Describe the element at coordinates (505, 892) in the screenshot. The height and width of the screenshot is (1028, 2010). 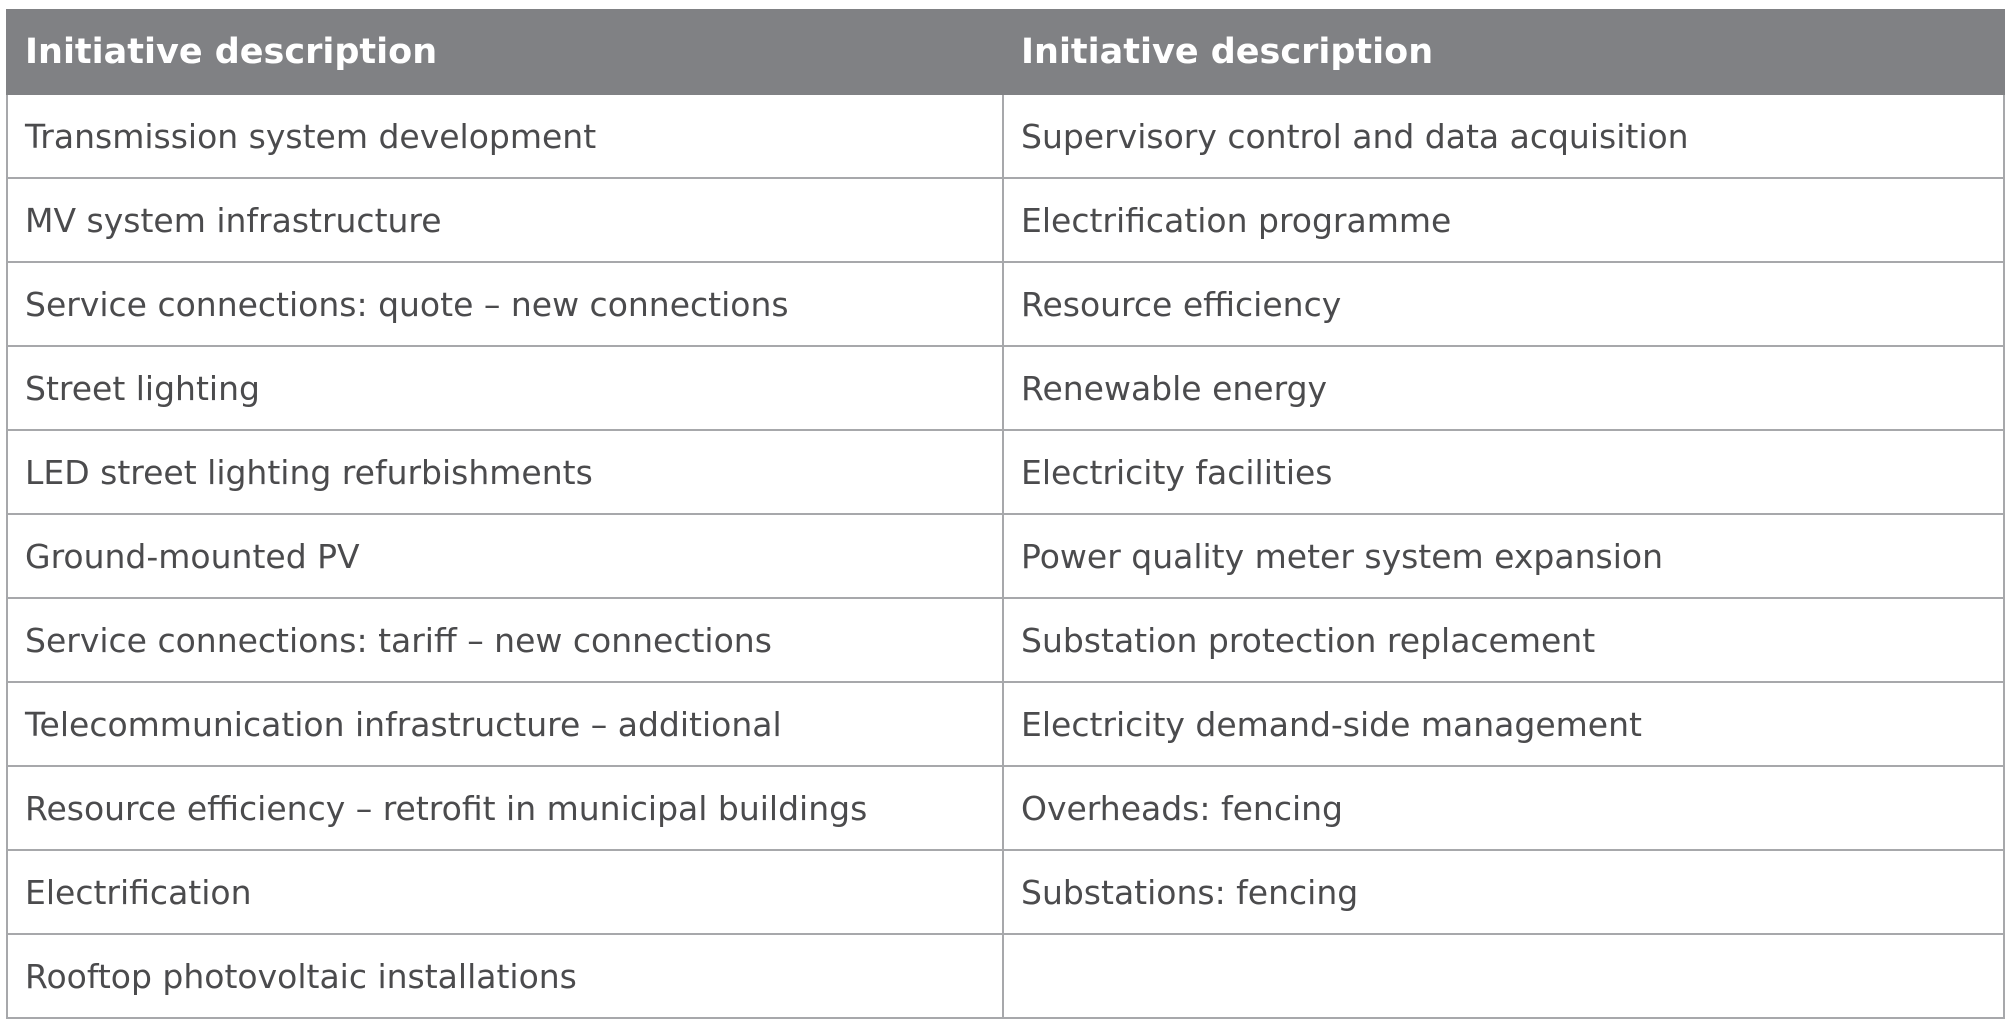
I see `table-cell: Electrification` at that location.